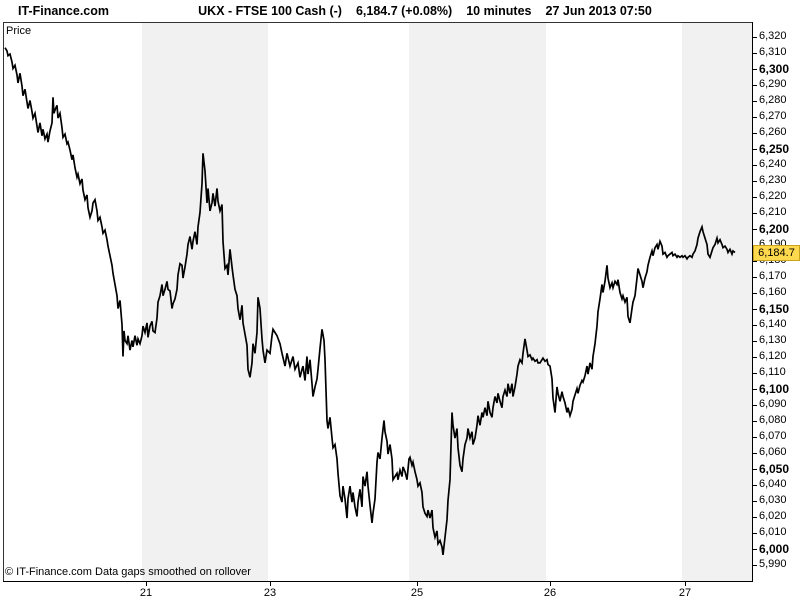 The image size is (800, 600). I want to click on y-axis-label: 6,100, so click(774, 388).